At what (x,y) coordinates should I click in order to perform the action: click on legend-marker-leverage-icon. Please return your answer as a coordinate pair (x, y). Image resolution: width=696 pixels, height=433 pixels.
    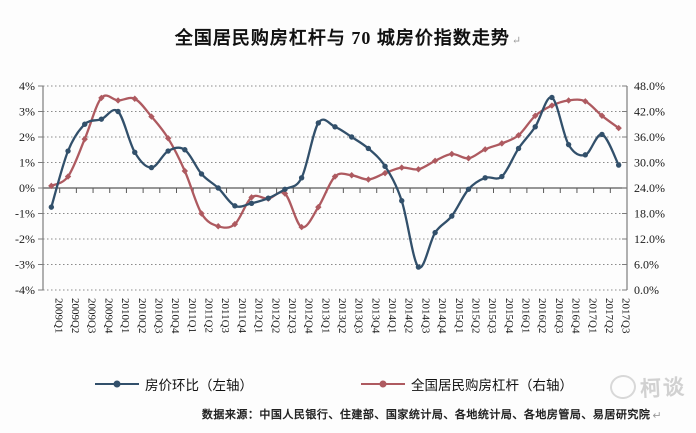
    Looking at the image, I should click on (383, 384).